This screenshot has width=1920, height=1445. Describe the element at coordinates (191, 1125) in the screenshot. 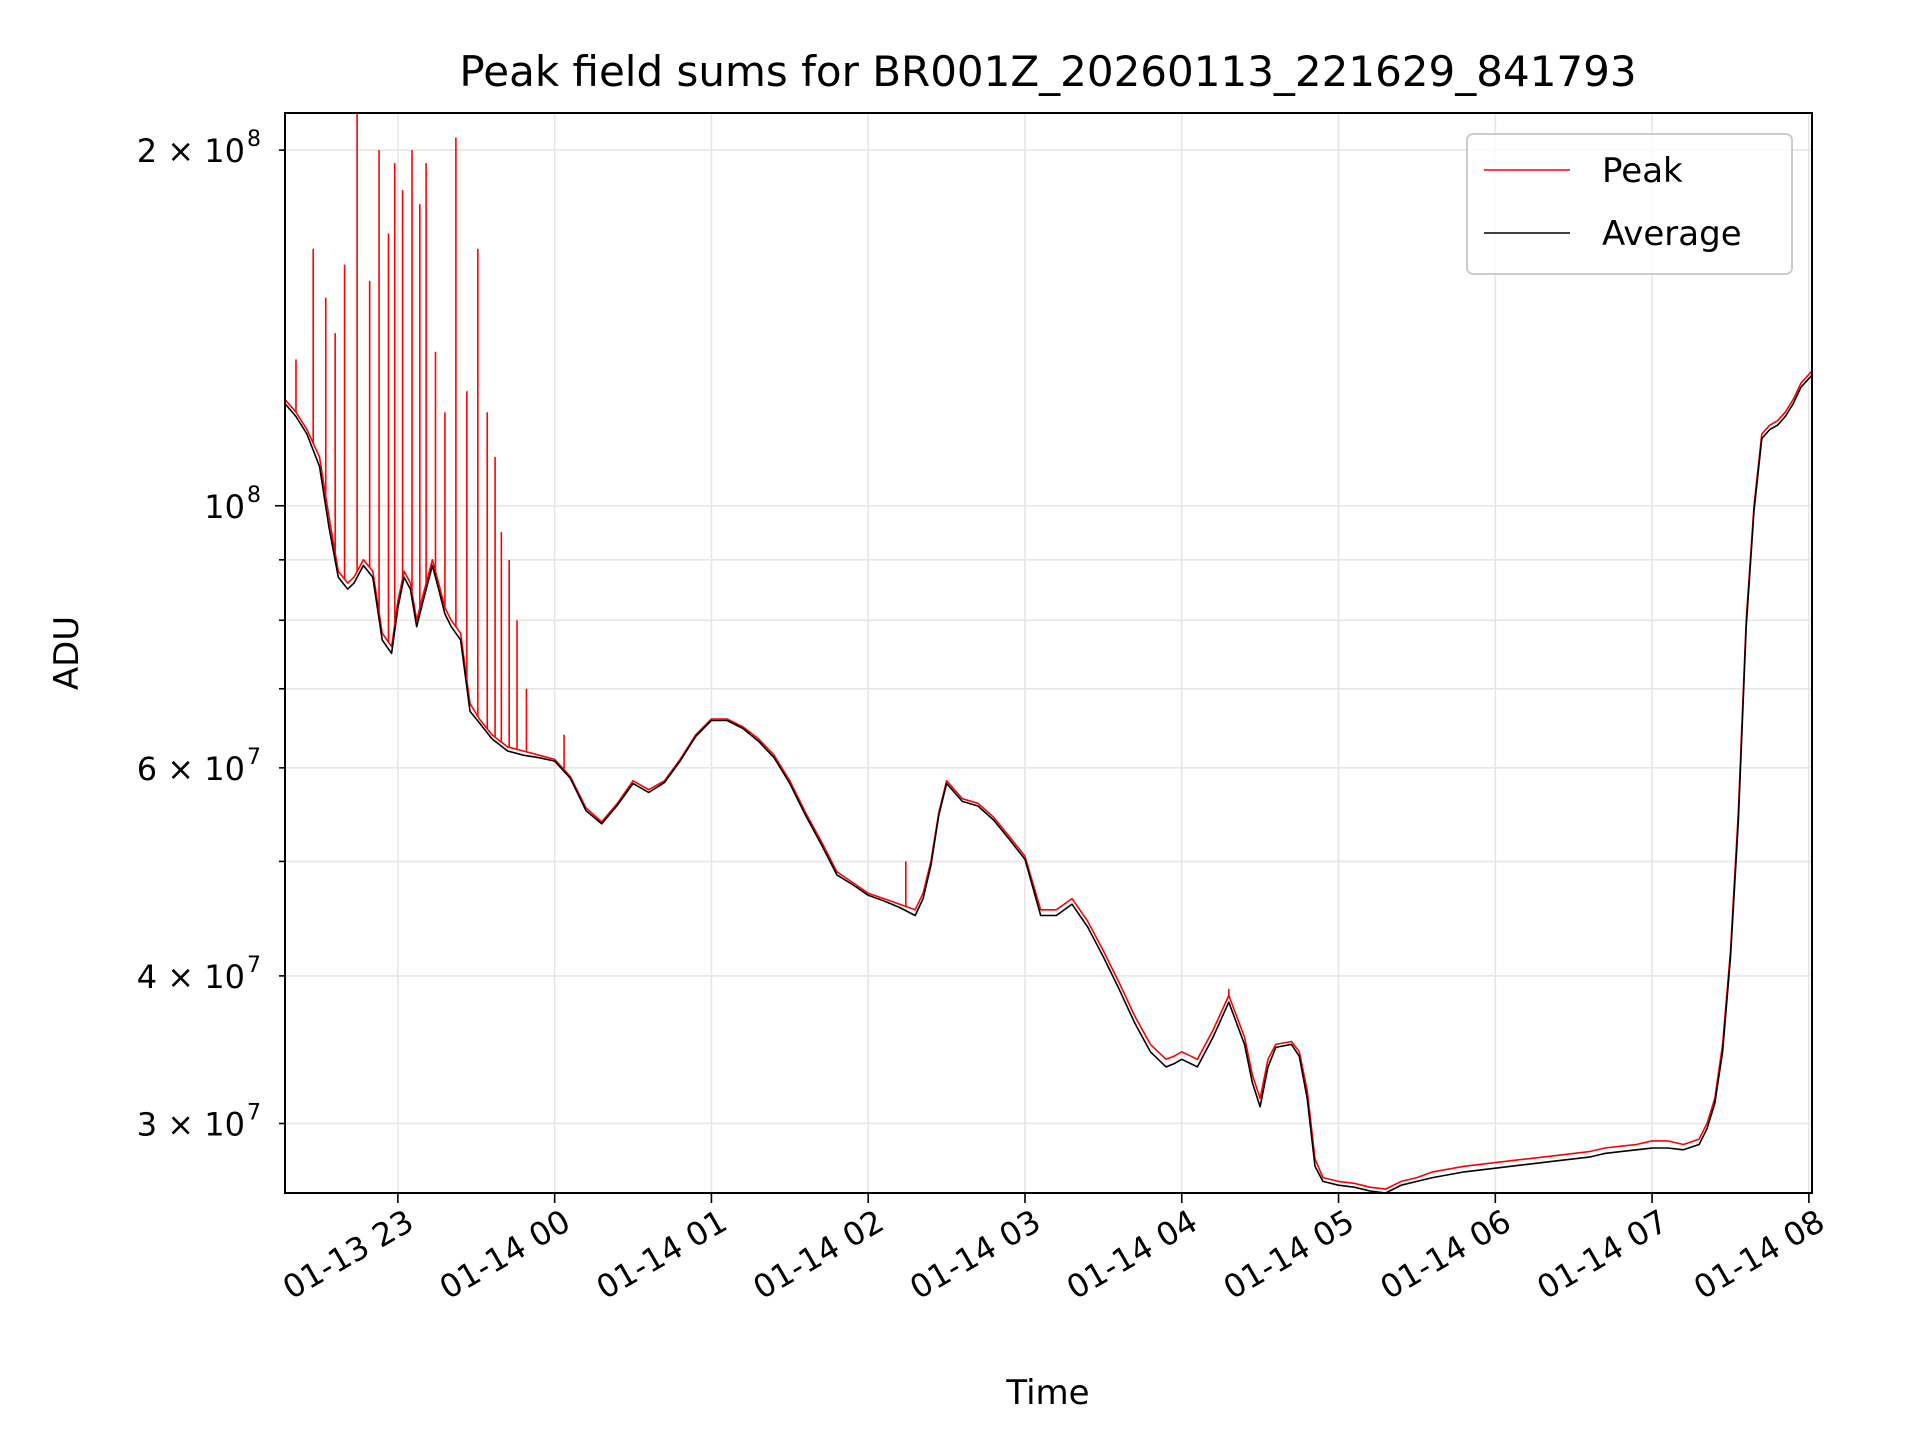

I see `y-tick-mantissa: 3 × 10` at that location.